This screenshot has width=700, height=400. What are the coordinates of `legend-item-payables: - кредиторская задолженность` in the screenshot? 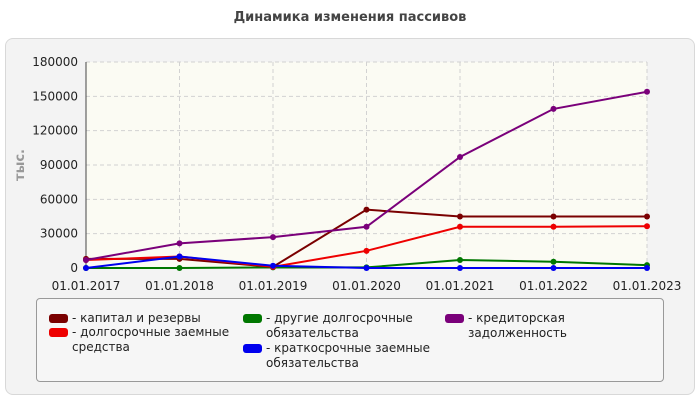 It's located at (552, 326).